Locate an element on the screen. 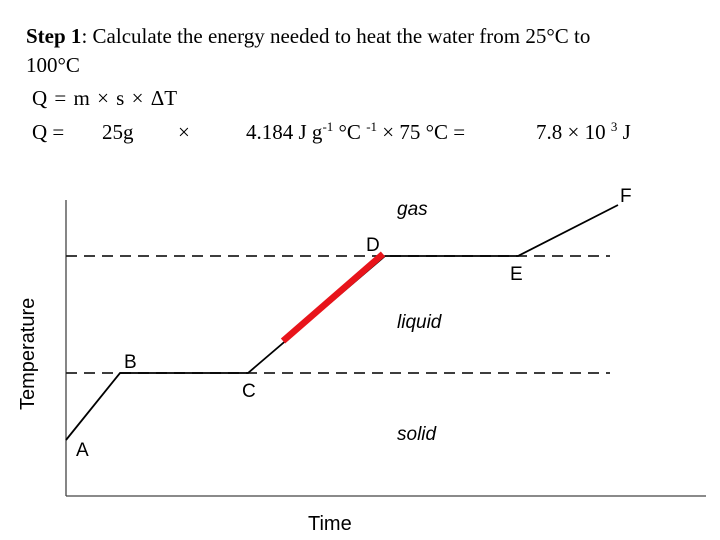  calc-mass: 25g is located at coordinates (118, 132).